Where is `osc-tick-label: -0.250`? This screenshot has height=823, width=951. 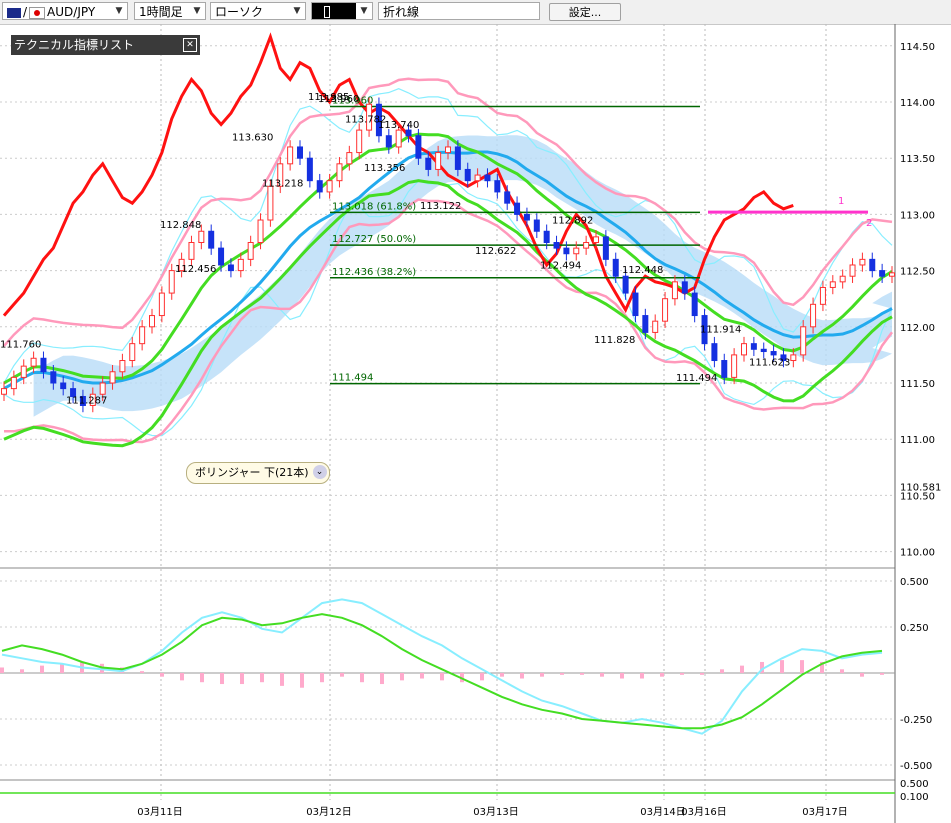 osc-tick-label: -0.250 is located at coordinates (916, 720).